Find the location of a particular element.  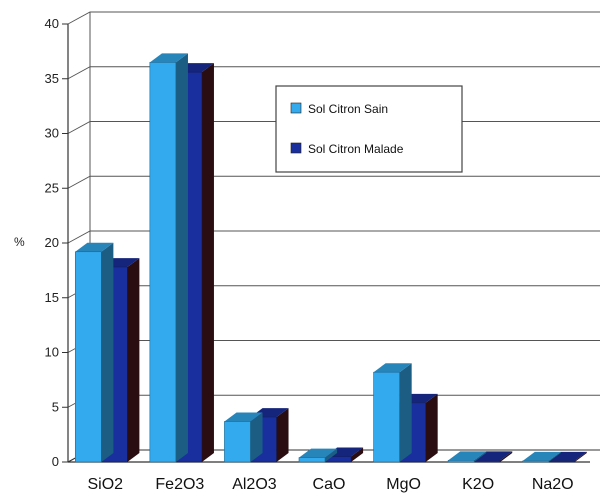

x-category-label: Fe2O3 is located at coordinates (179, 484).